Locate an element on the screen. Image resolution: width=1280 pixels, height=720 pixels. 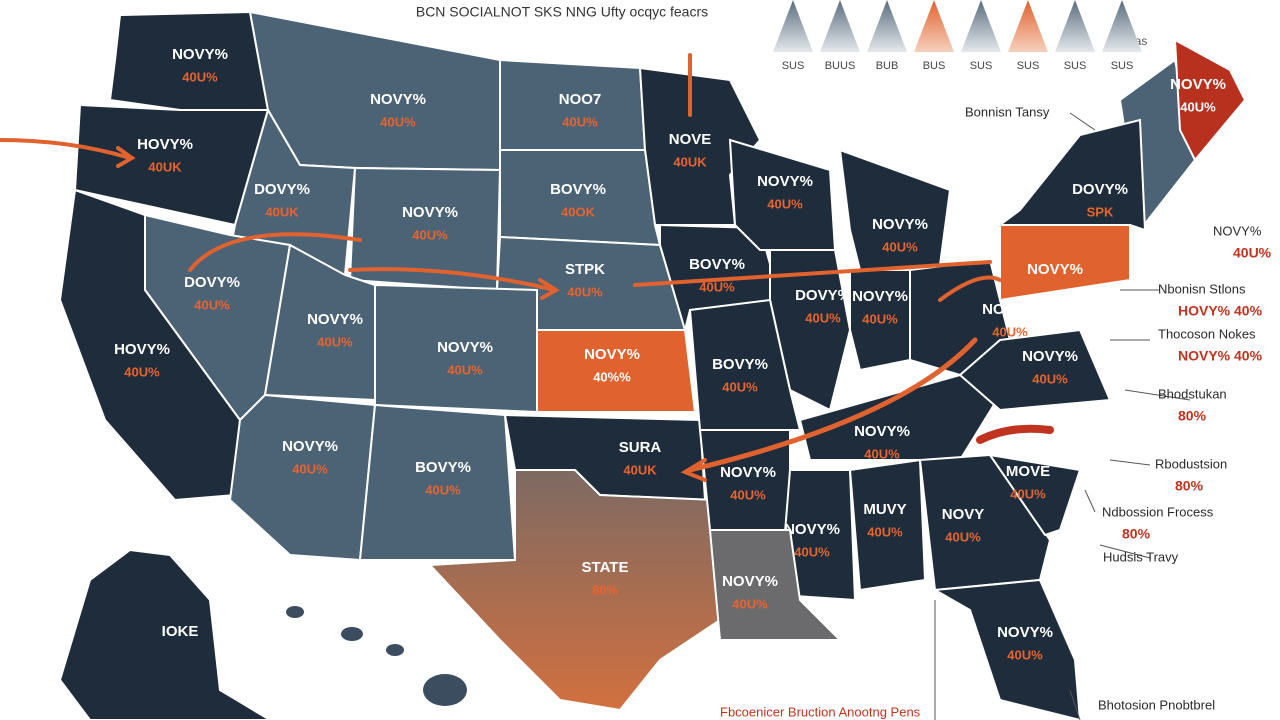
state-label: NOVE is located at coordinates (690, 139).